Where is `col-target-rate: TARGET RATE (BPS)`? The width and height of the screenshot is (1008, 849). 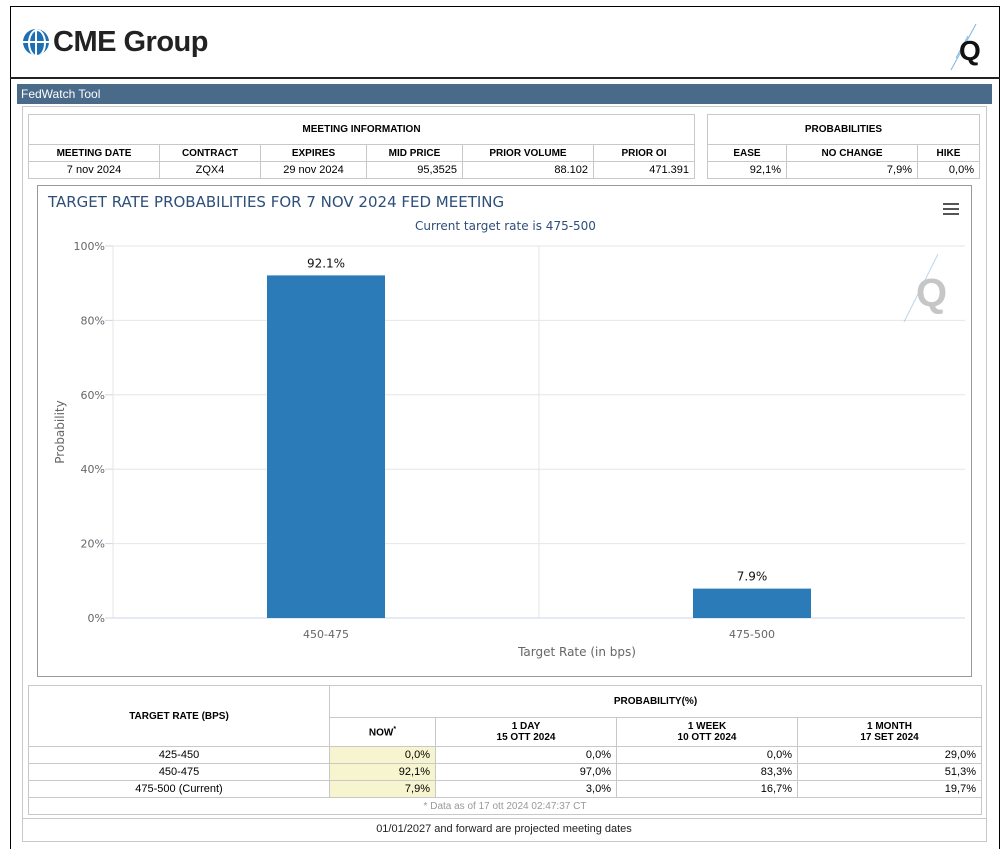 col-target-rate: TARGET RATE (BPS) is located at coordinates (179, 716).